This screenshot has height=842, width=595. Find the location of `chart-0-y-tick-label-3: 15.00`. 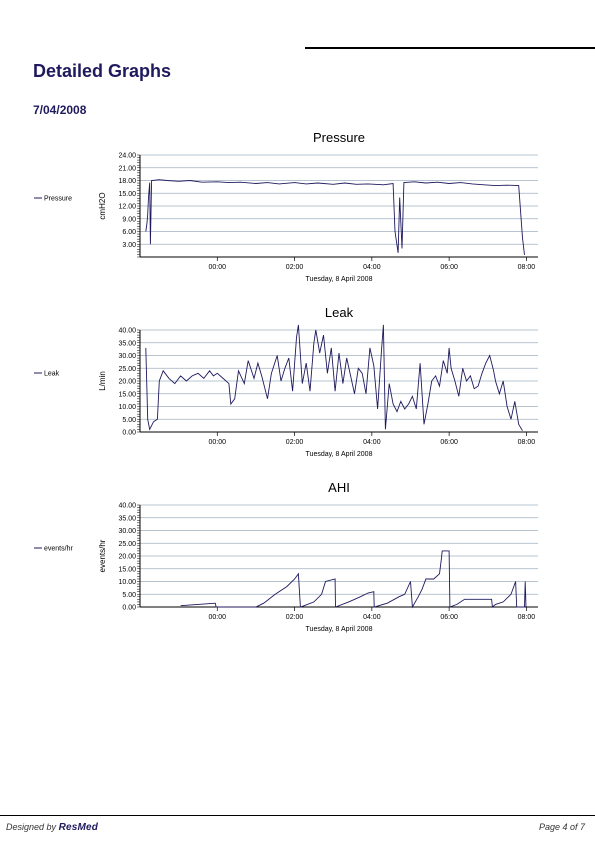

chart-0-y-tick-label-3: 15.00 is located at coordinates (127, 194).